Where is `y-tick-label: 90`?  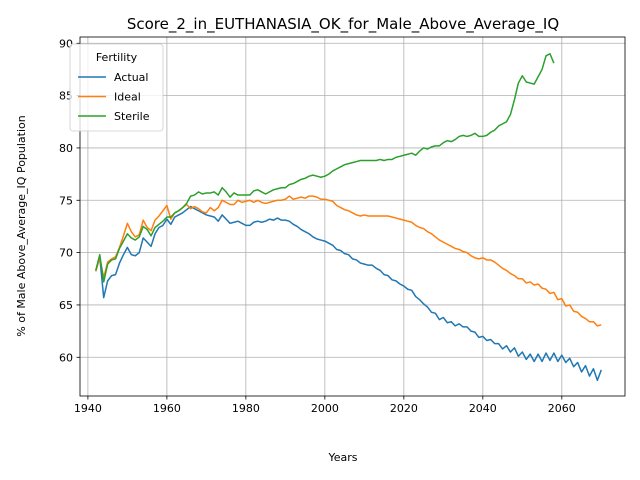 y-tick-label: 90 is located at coordinates (66, 43).